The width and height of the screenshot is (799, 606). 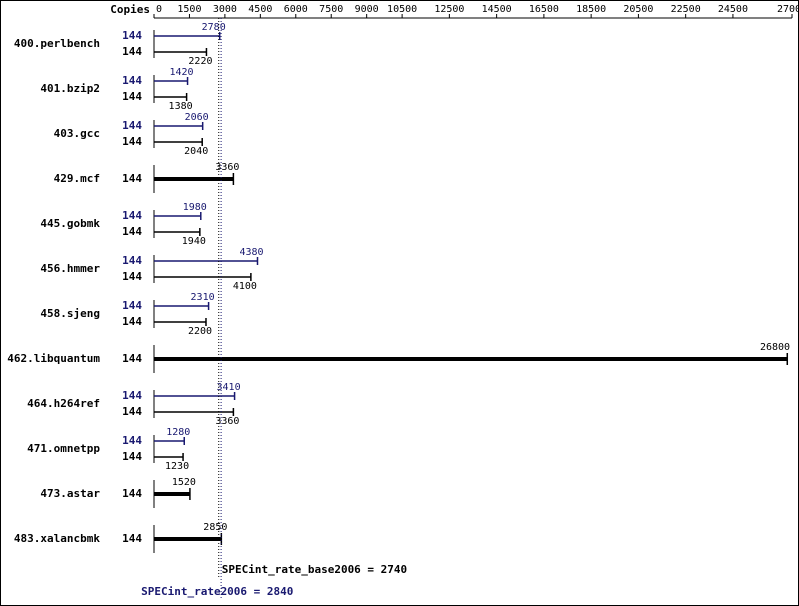 What do you see at coordinates (367, 9) in the screenshot?
I see `x-tick-label: 9000` at bounding box center [367, 9].